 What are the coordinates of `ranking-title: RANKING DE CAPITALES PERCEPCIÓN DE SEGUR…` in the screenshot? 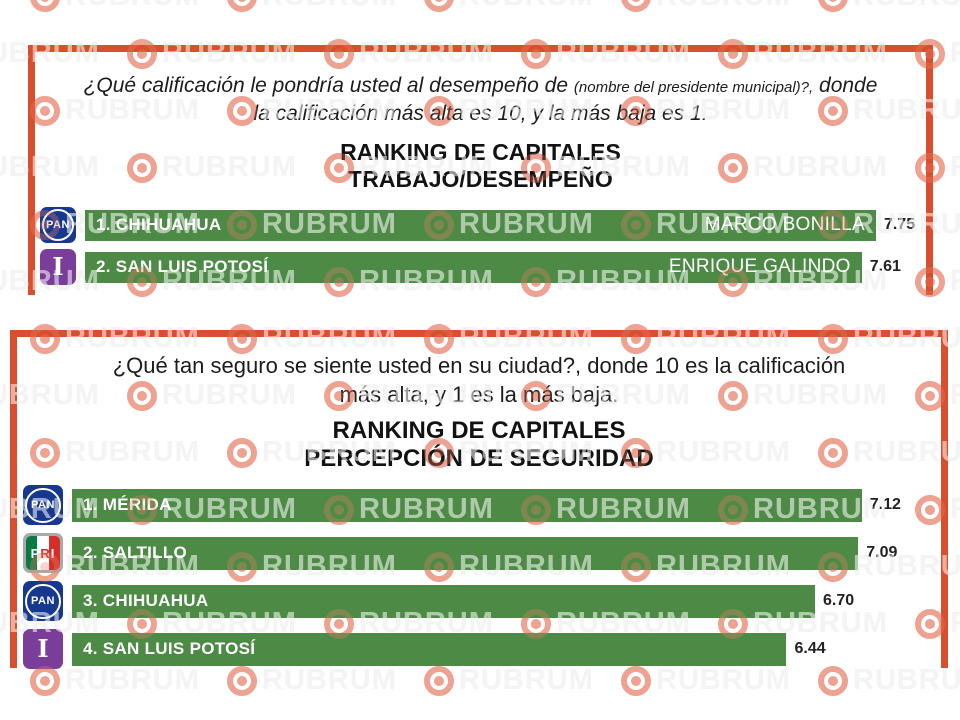 It's located at (479, 445).